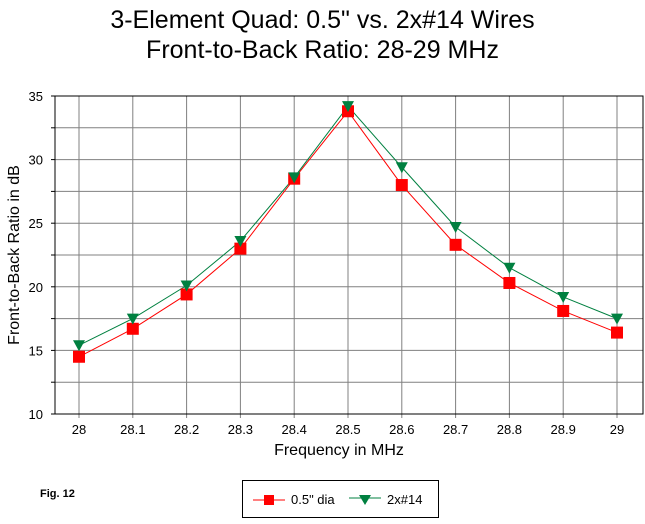  I want to click on y-tick-label: 25, so click(36, 223).